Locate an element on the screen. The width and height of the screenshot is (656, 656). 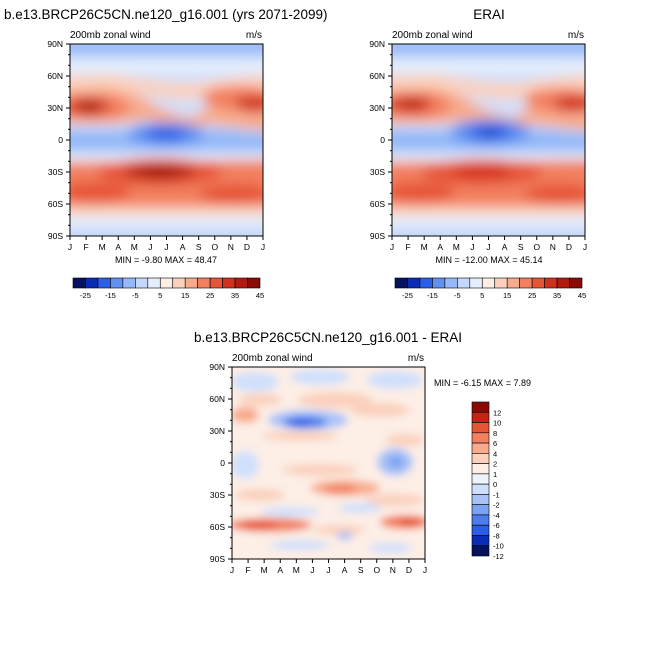
colorbar-label: -15 is located at coordinates (432, 295).